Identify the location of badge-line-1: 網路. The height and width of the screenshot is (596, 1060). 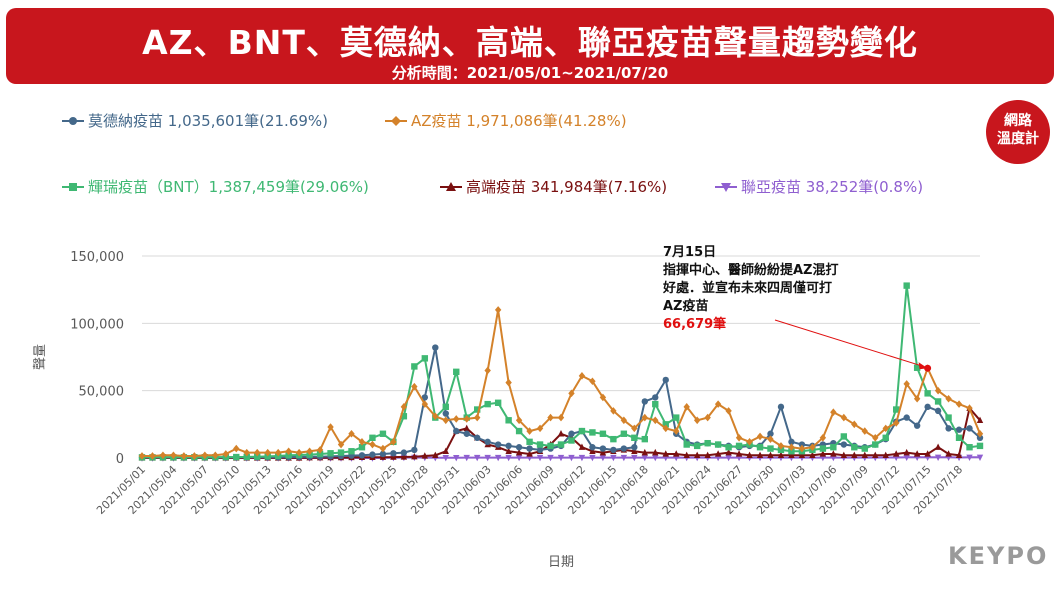
(1018, 121).